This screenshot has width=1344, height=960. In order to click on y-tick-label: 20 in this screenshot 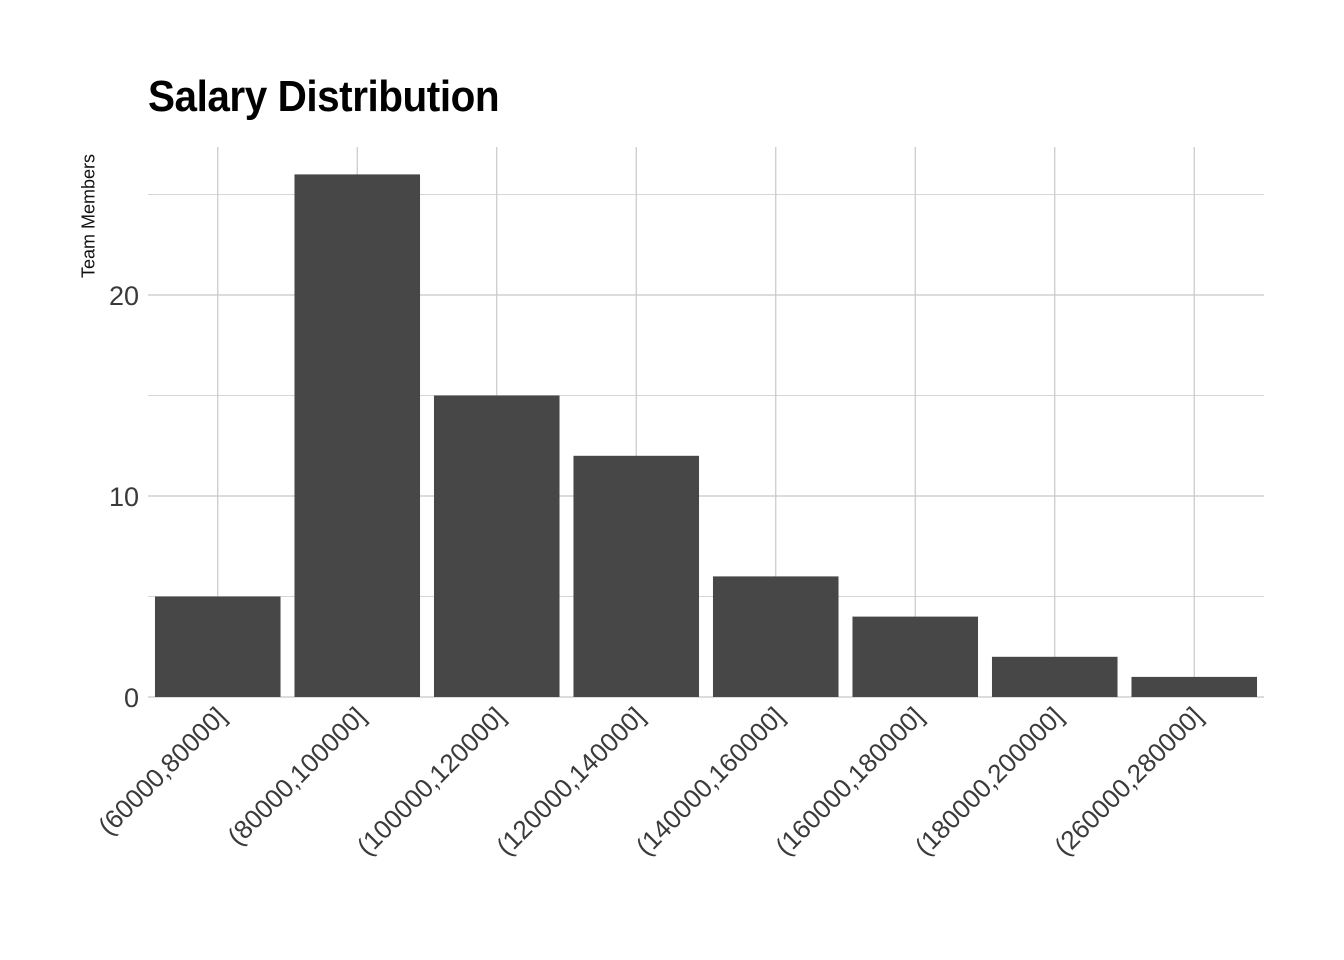, I will do `click(124, 296)`.